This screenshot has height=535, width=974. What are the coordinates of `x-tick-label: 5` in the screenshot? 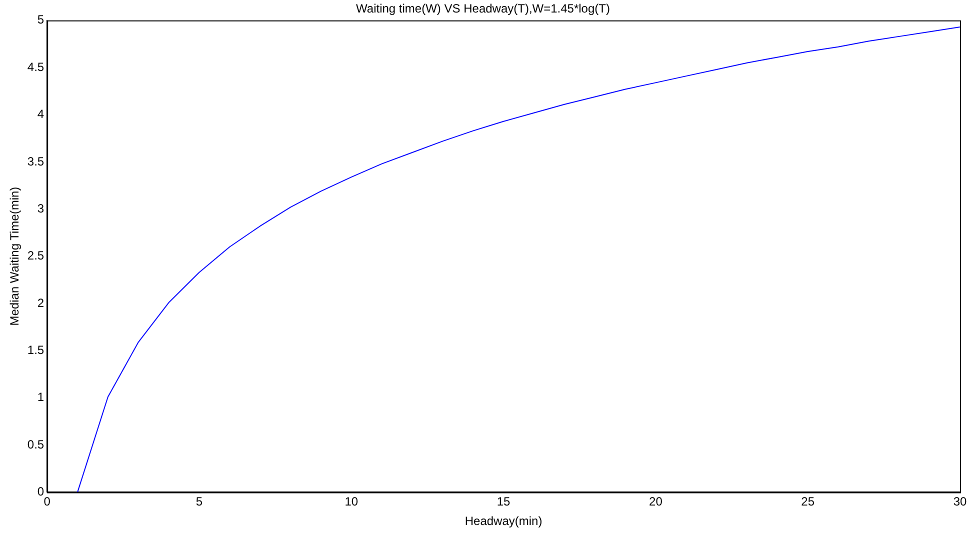 It's located at (199, 501).